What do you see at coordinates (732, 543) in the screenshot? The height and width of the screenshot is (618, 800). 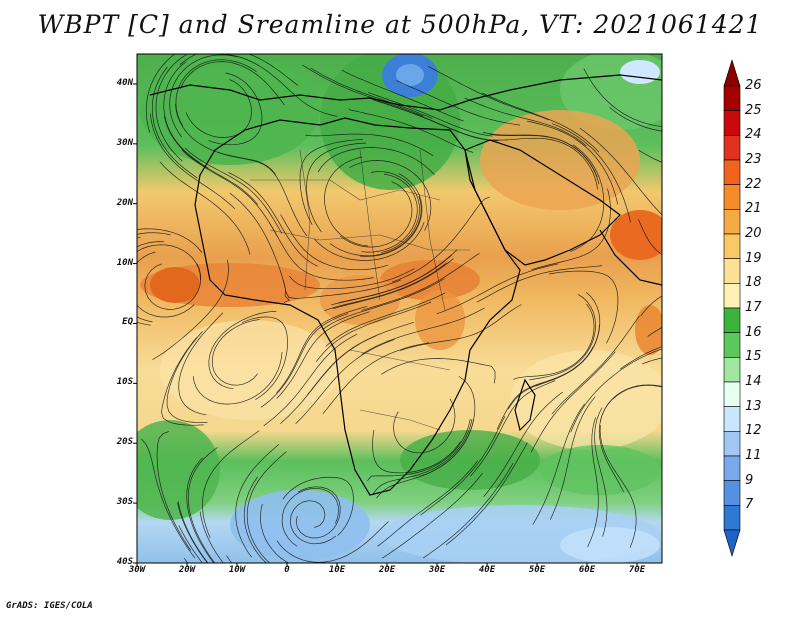 I see `colorbar-bottom-arrow` at bounding box center [732, 543].